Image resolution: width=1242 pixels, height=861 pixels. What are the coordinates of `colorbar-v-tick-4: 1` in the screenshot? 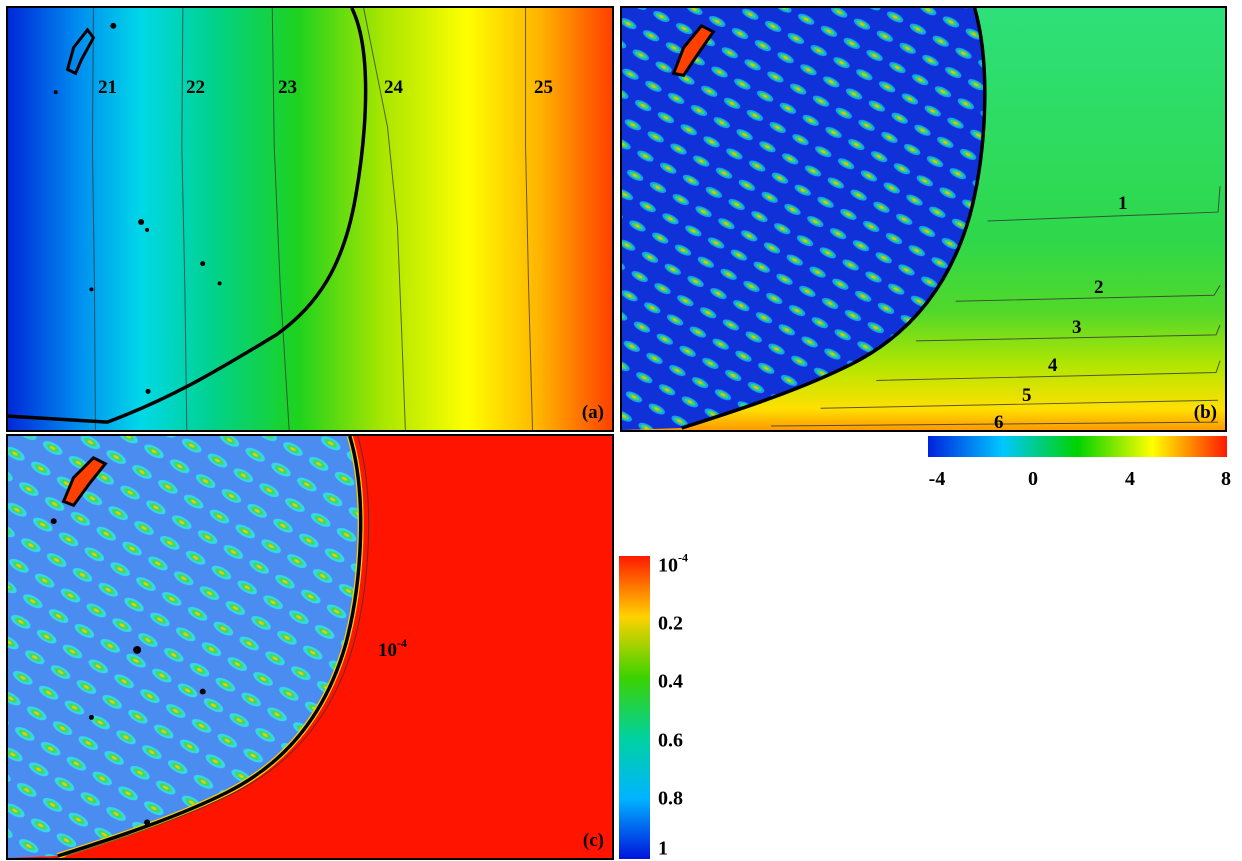 It's located at (663, 848).